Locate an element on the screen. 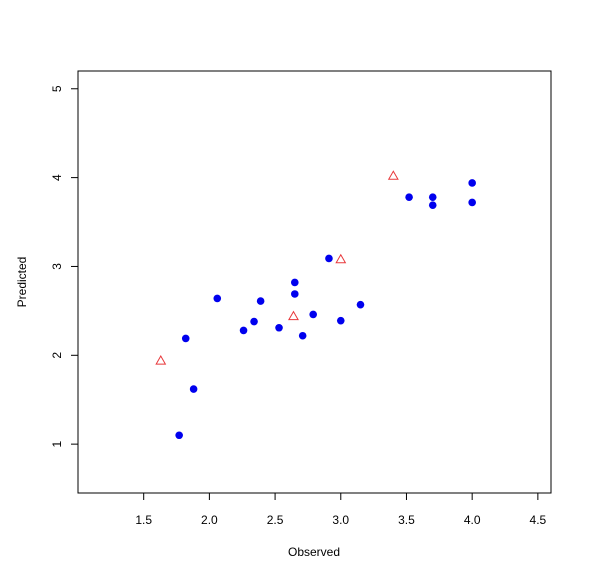  x-tick-label: 3.5 is located at coordinates (406, 520).